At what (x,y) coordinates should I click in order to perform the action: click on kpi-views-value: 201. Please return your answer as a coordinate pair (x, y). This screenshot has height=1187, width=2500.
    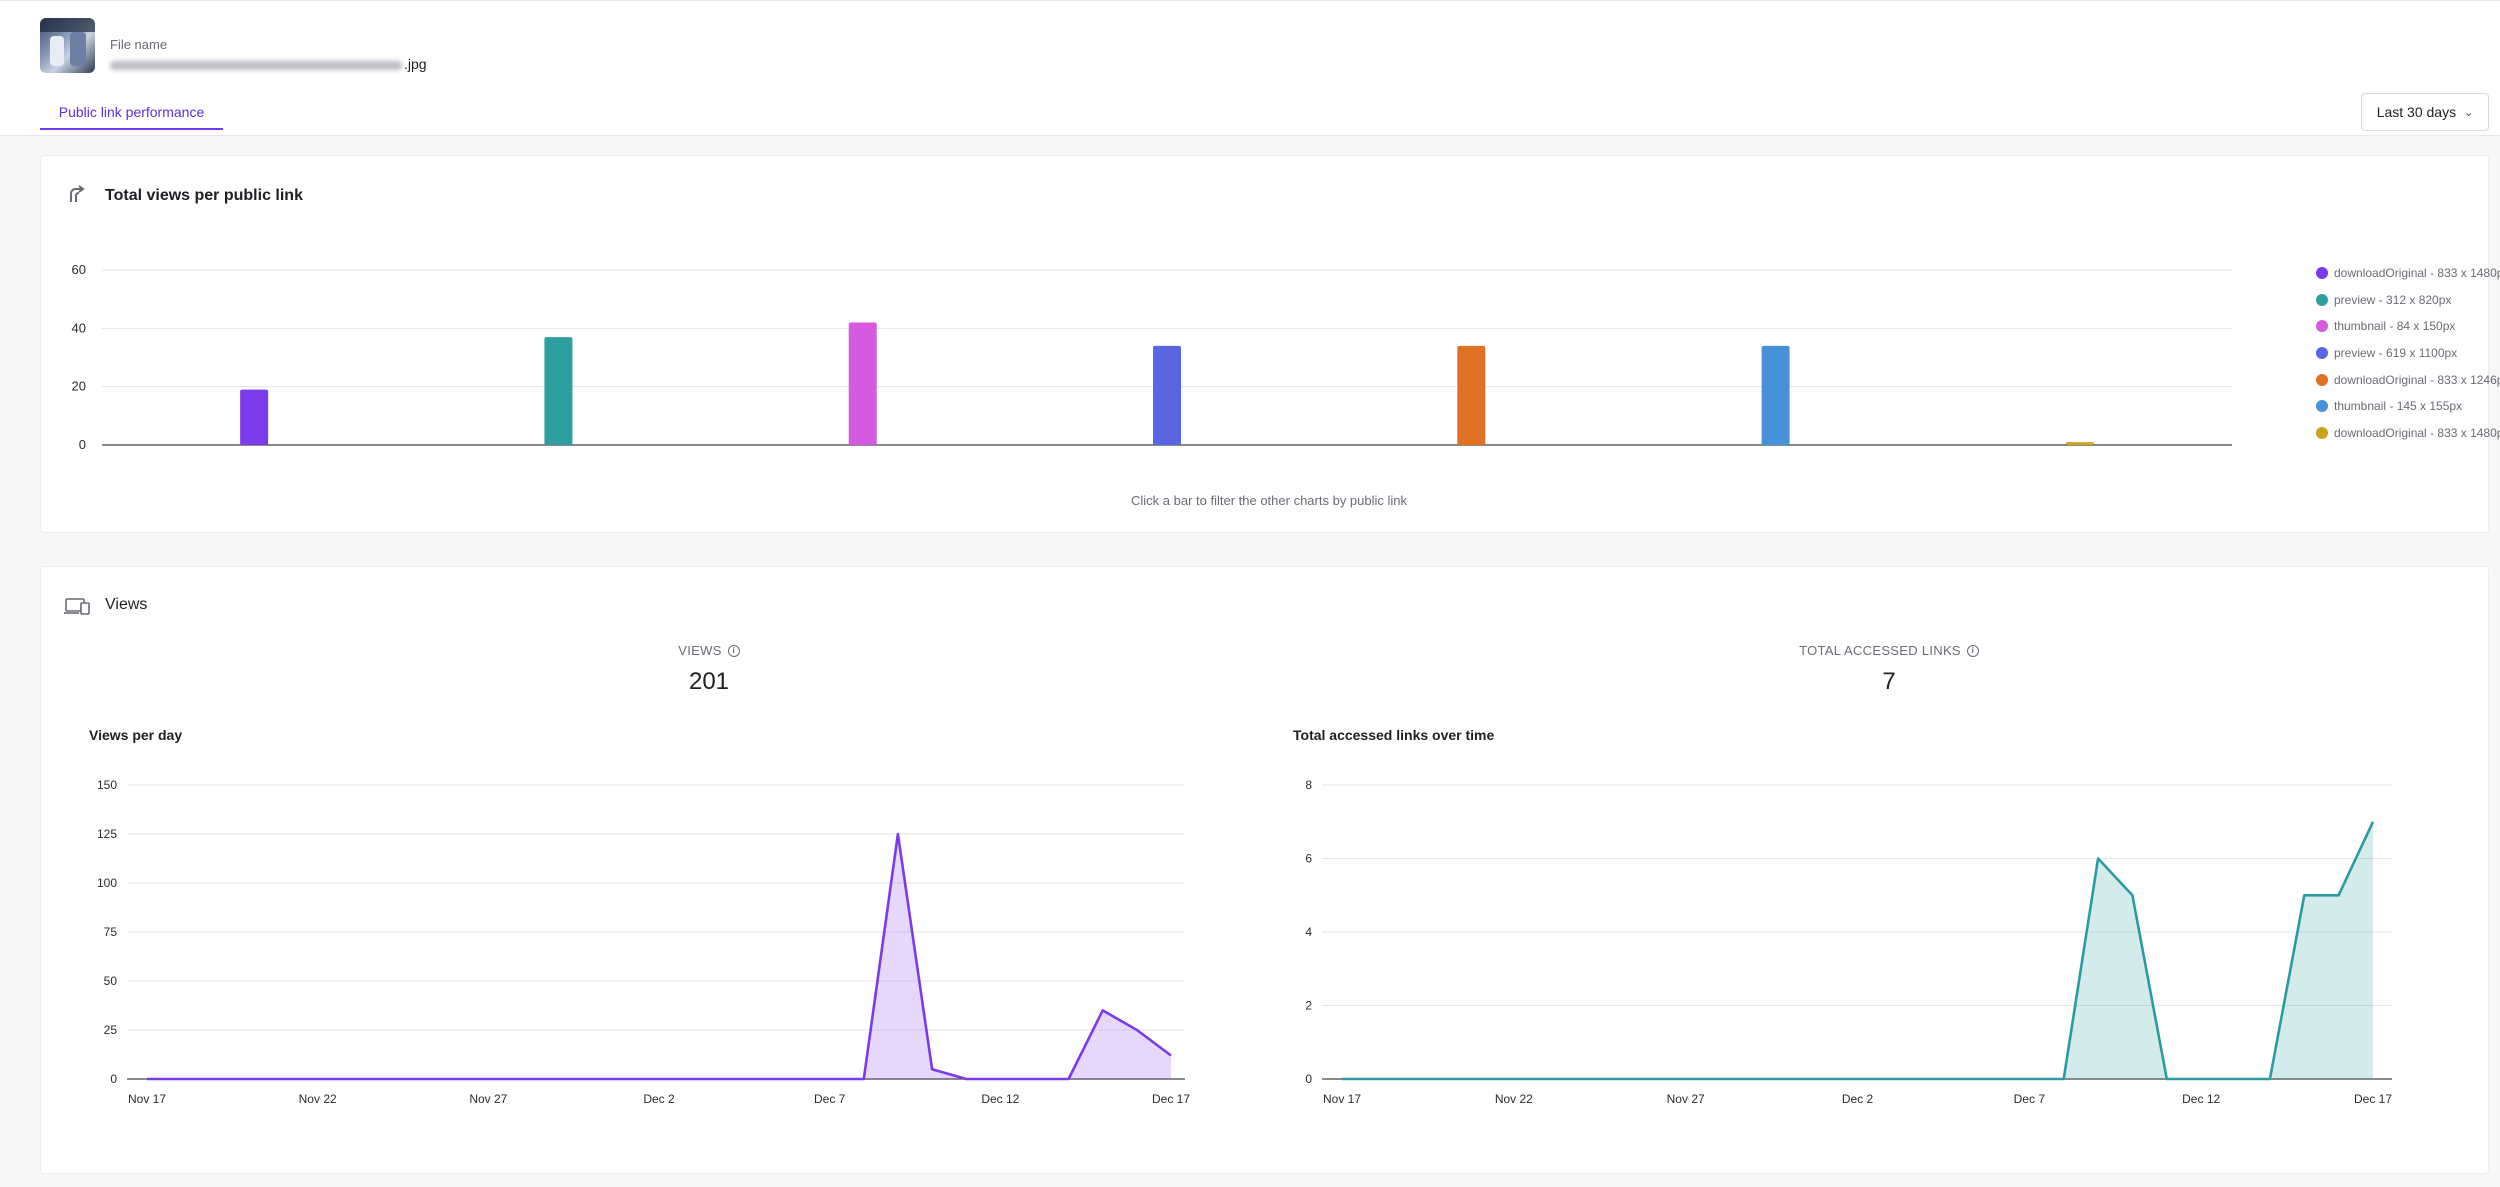
    Looking at the image, I should click on (709, 681).